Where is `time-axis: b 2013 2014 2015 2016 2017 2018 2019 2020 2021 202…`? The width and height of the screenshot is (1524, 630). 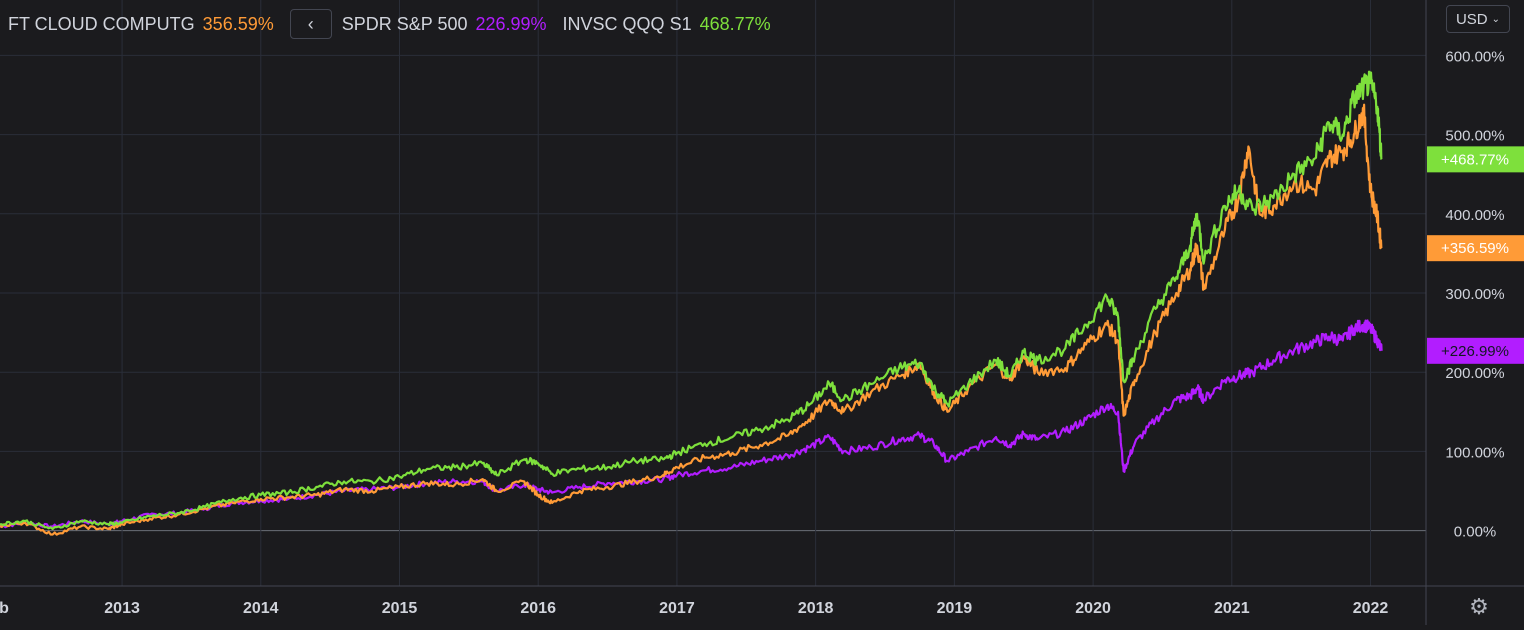
time-axis: b 2013 2014 2015 2016 2017 2018 2019 2020 2021 202… is located at coordinates (694, 608).